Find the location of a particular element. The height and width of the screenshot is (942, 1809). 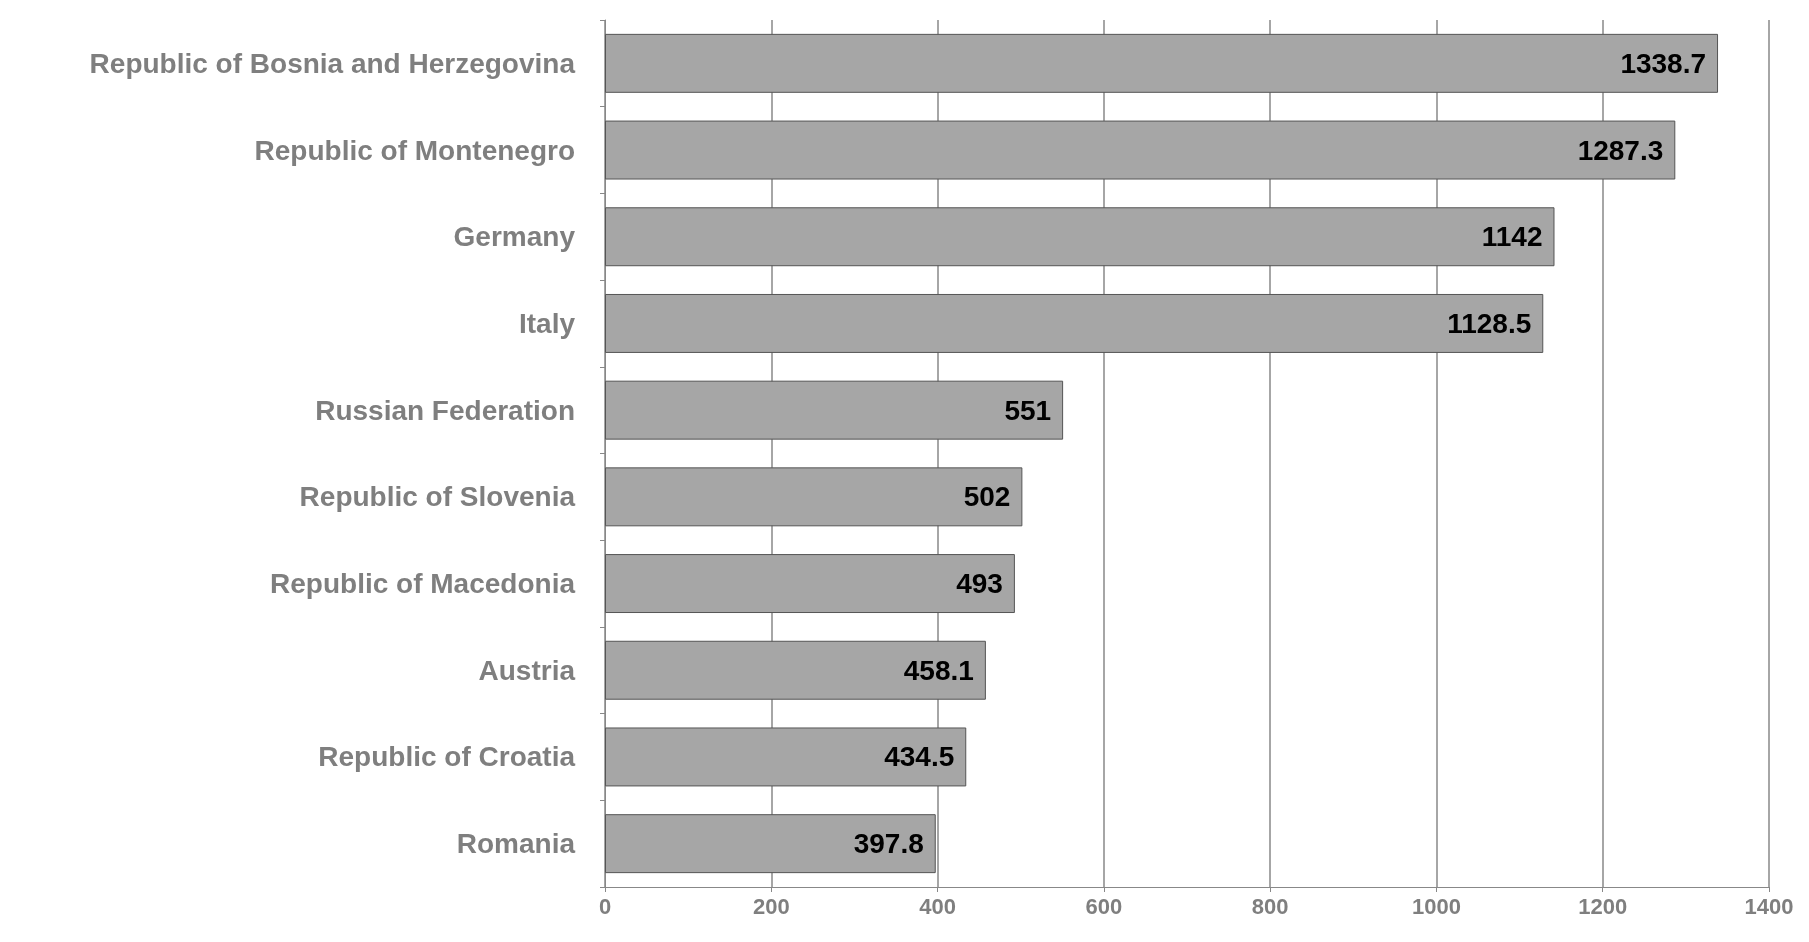

data-label: 1287.3 is located at coordinates (1620, 150).